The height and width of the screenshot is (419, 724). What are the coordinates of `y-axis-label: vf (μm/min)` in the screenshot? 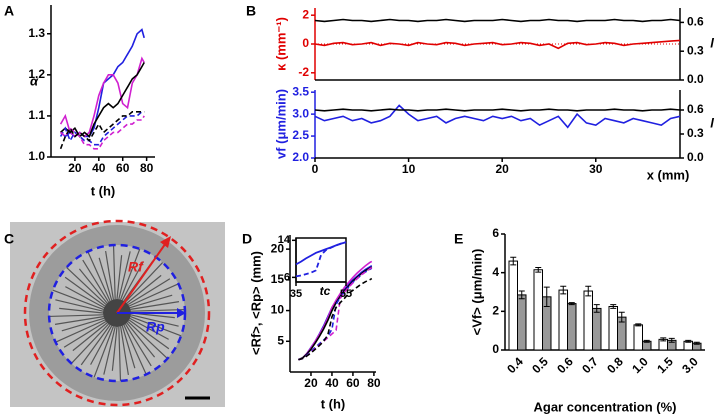 It's located at (280, 124).